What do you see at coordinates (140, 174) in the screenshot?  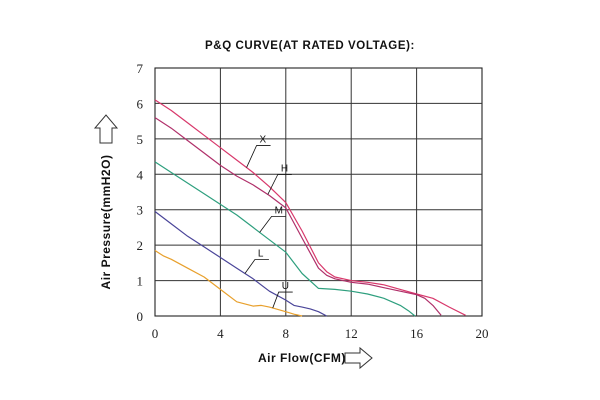 I see `y-tick-label: 4` at bounding box center [140, 174].